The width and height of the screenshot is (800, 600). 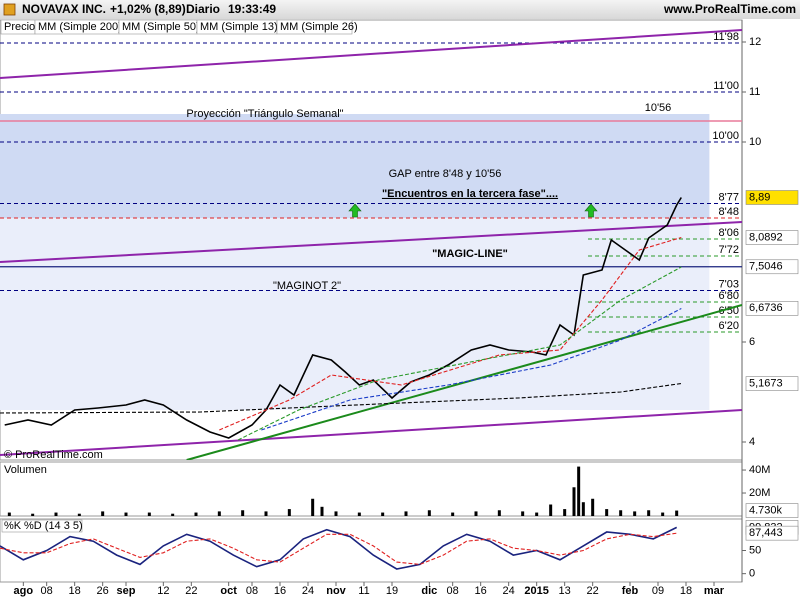 What do you see at coordinates (755, 42) in the screenshot?
I see `y-tick-label: 12` at bounding box center [755, 42].